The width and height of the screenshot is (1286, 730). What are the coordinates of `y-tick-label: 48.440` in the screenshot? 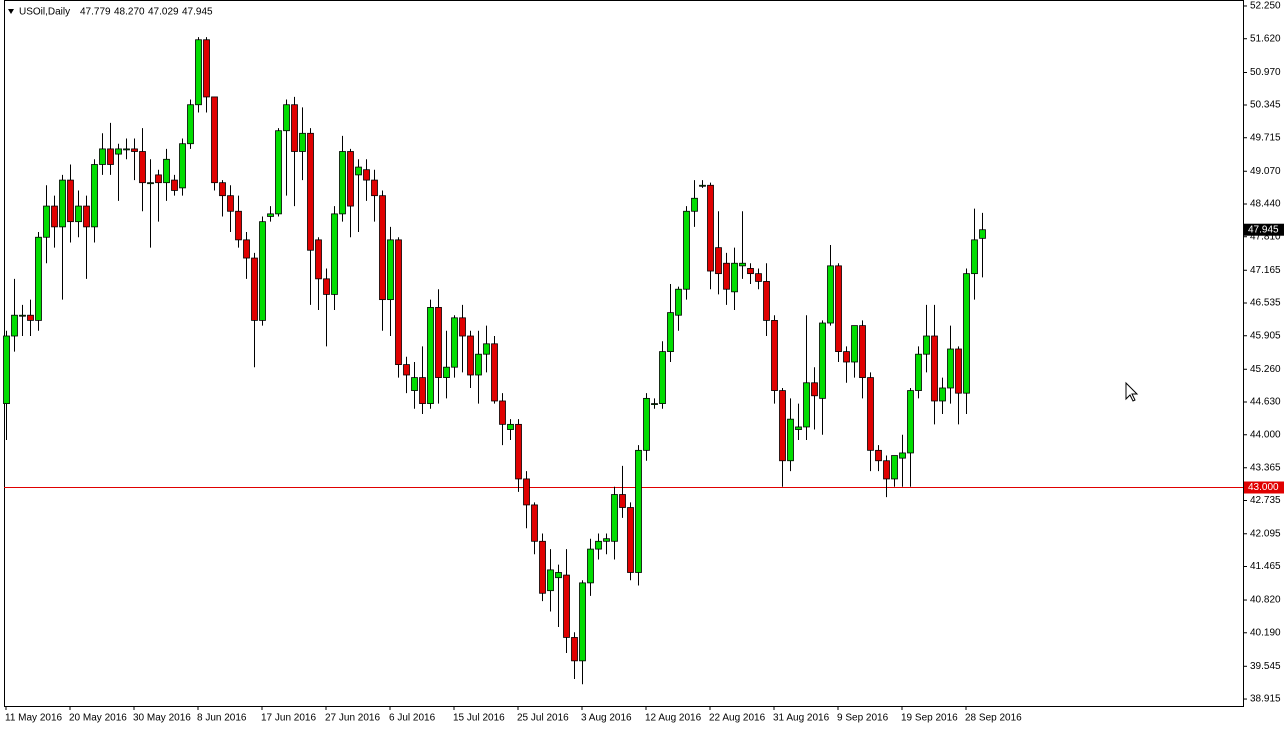 It's located at (1265, 204).